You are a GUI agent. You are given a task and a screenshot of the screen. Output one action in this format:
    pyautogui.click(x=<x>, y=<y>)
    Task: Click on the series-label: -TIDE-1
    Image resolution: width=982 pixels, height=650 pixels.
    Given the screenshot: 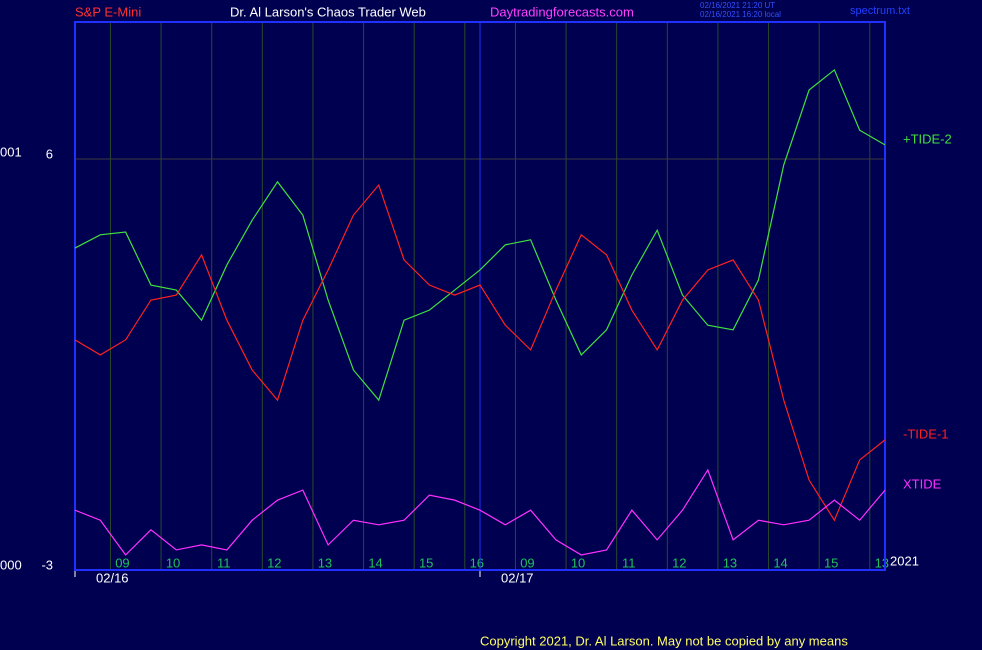 What is the action you would take?
    pyautogui.click(x=926, y=433)
    